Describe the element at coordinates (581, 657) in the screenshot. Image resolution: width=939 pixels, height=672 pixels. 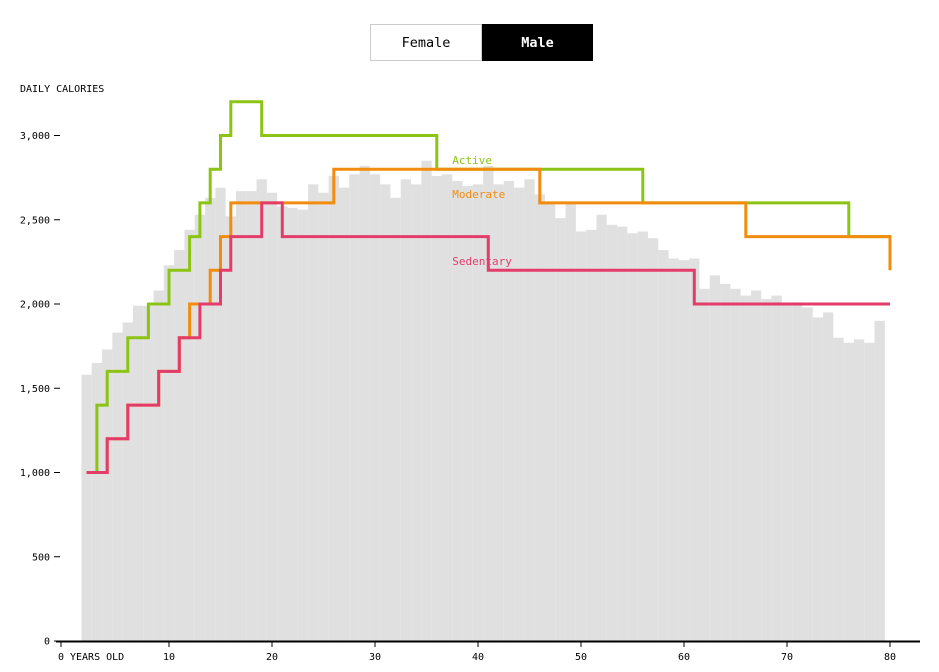
I see `x-tick-label: 50` at that location.